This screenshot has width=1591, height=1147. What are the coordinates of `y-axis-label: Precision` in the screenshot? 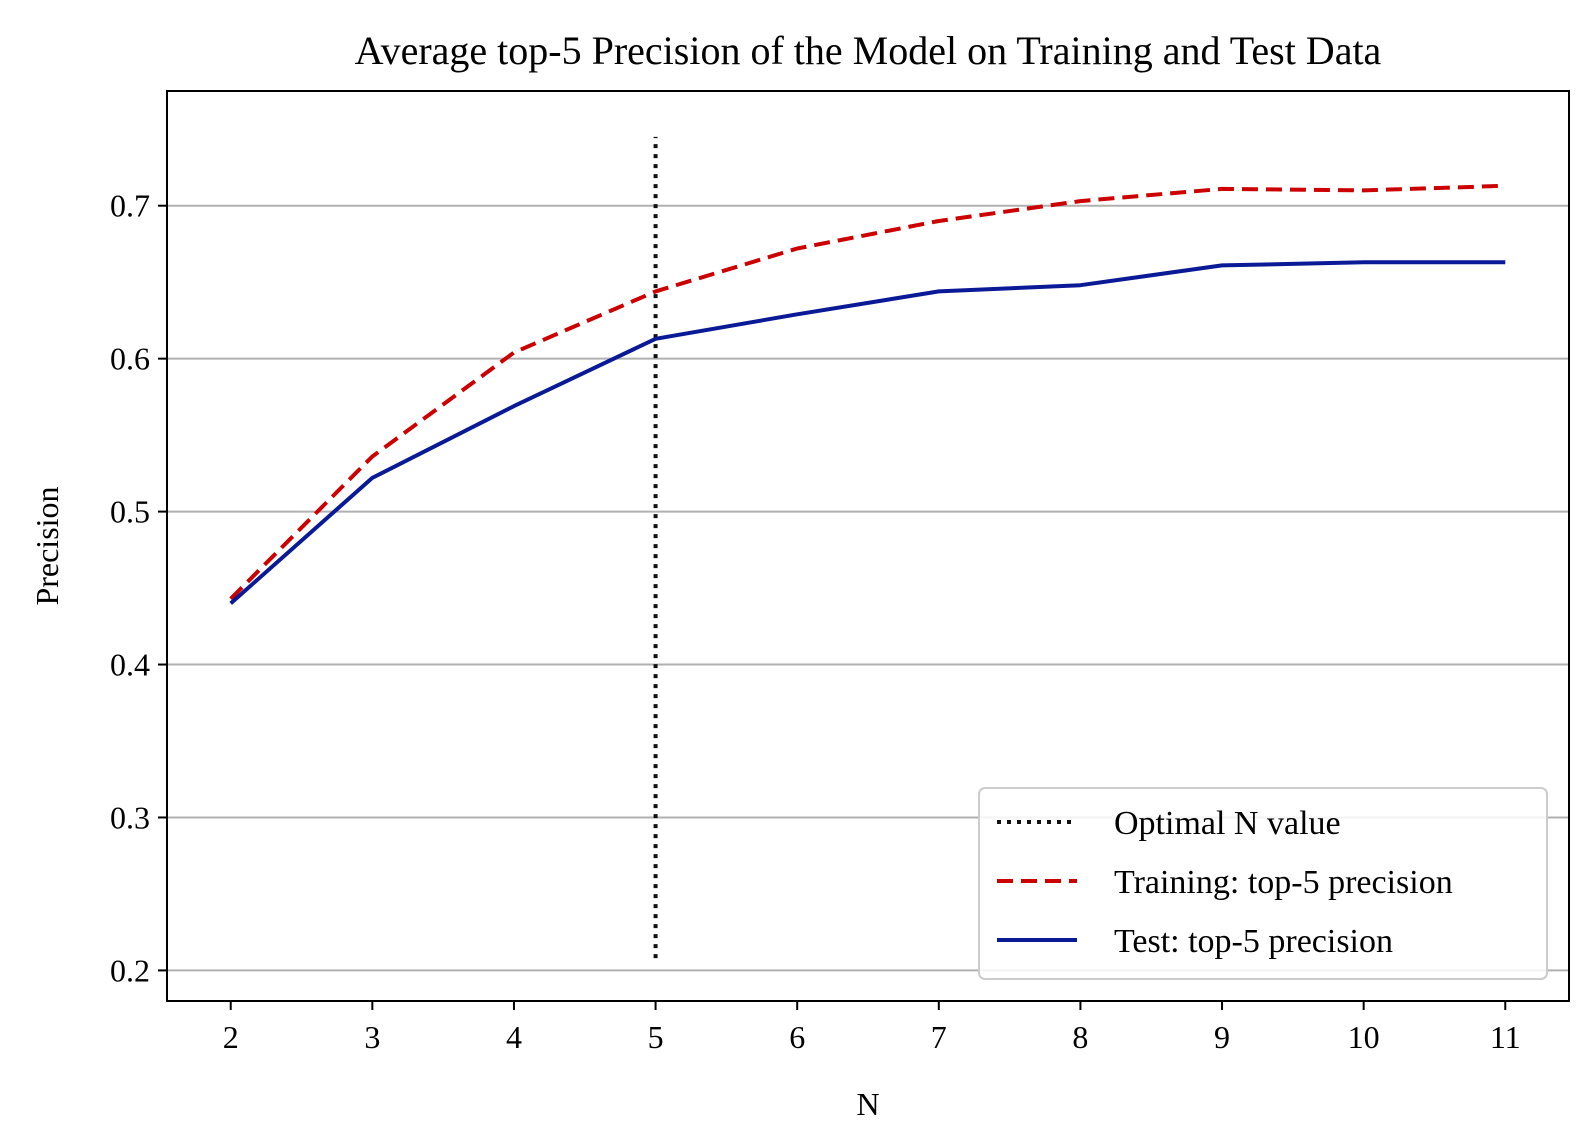 It's located at (47, 545).